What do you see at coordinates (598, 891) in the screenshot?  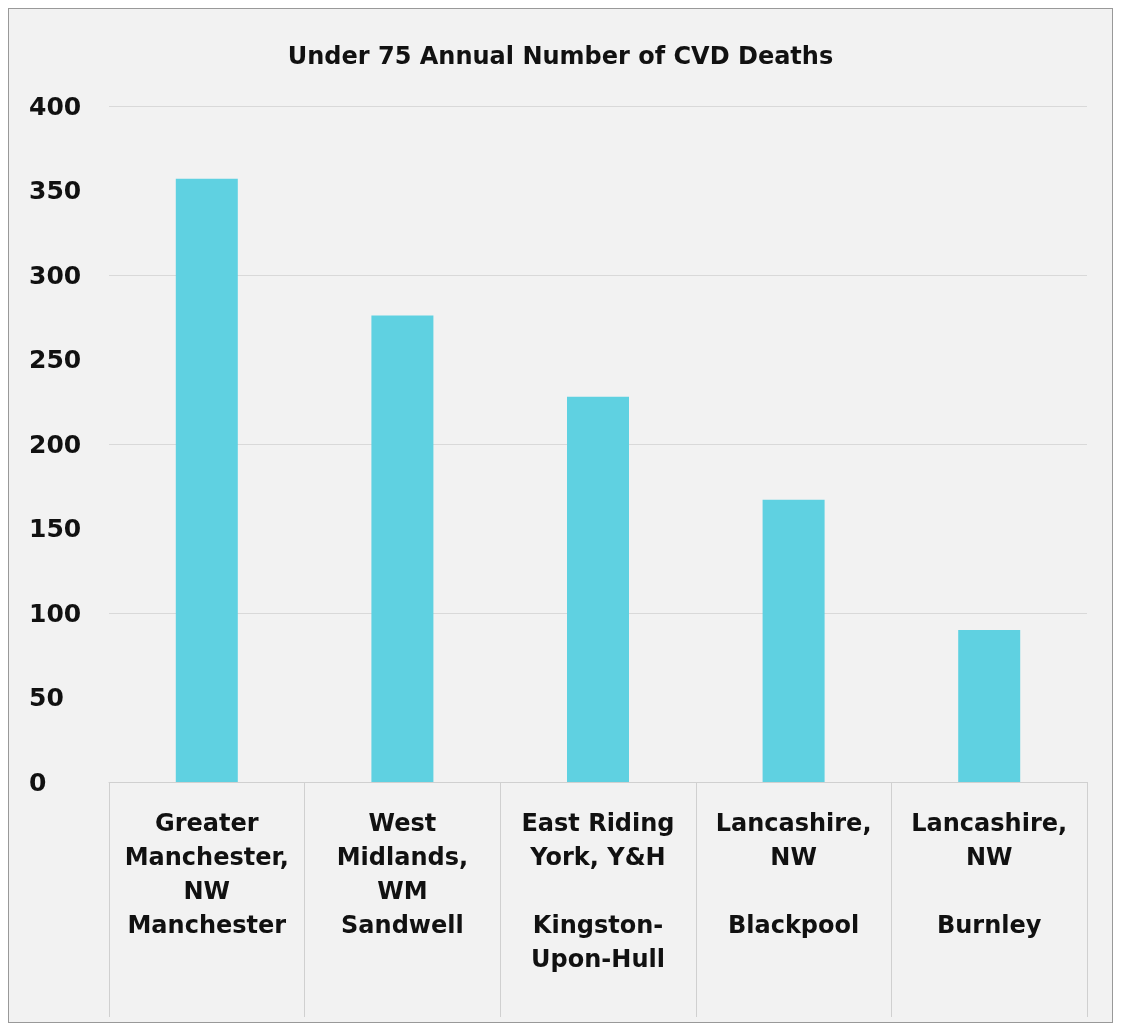 I see `category-label: East Riding York, Y&H Kingston-Upon-Hull` at bounding box center [598, 891].